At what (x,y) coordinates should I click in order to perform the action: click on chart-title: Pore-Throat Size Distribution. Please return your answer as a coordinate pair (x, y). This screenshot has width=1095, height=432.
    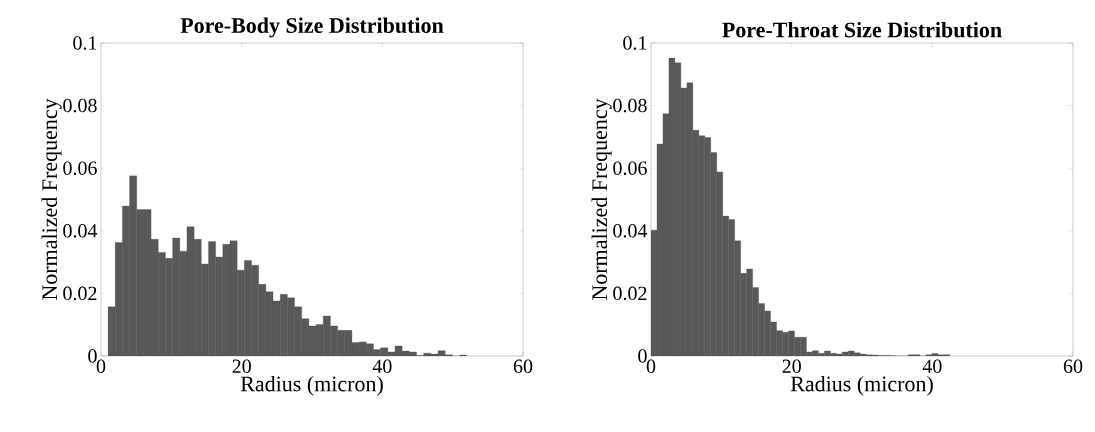
    Looking at the image, I should click on (862, 29).